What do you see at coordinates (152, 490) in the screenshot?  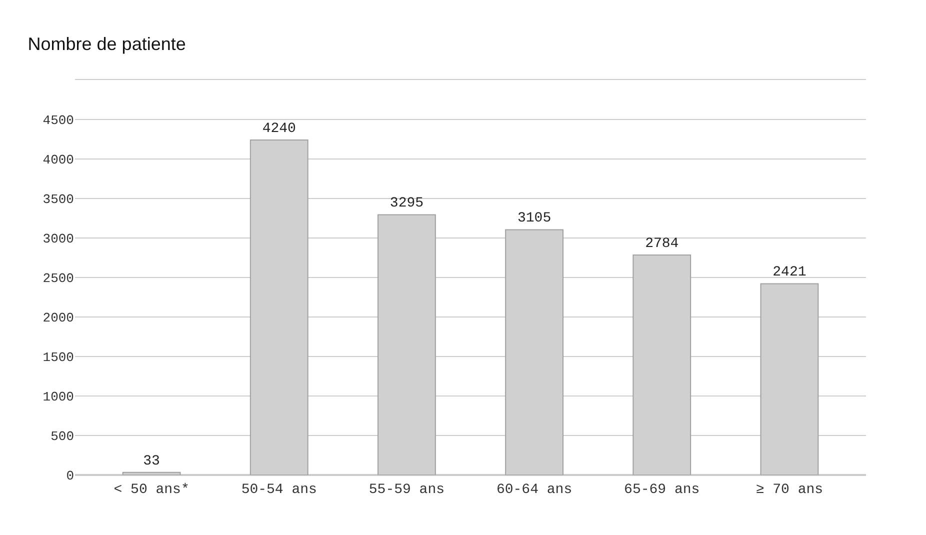 I see `x-tick-label: < 50 ans*` at bounding box center [152, 490].